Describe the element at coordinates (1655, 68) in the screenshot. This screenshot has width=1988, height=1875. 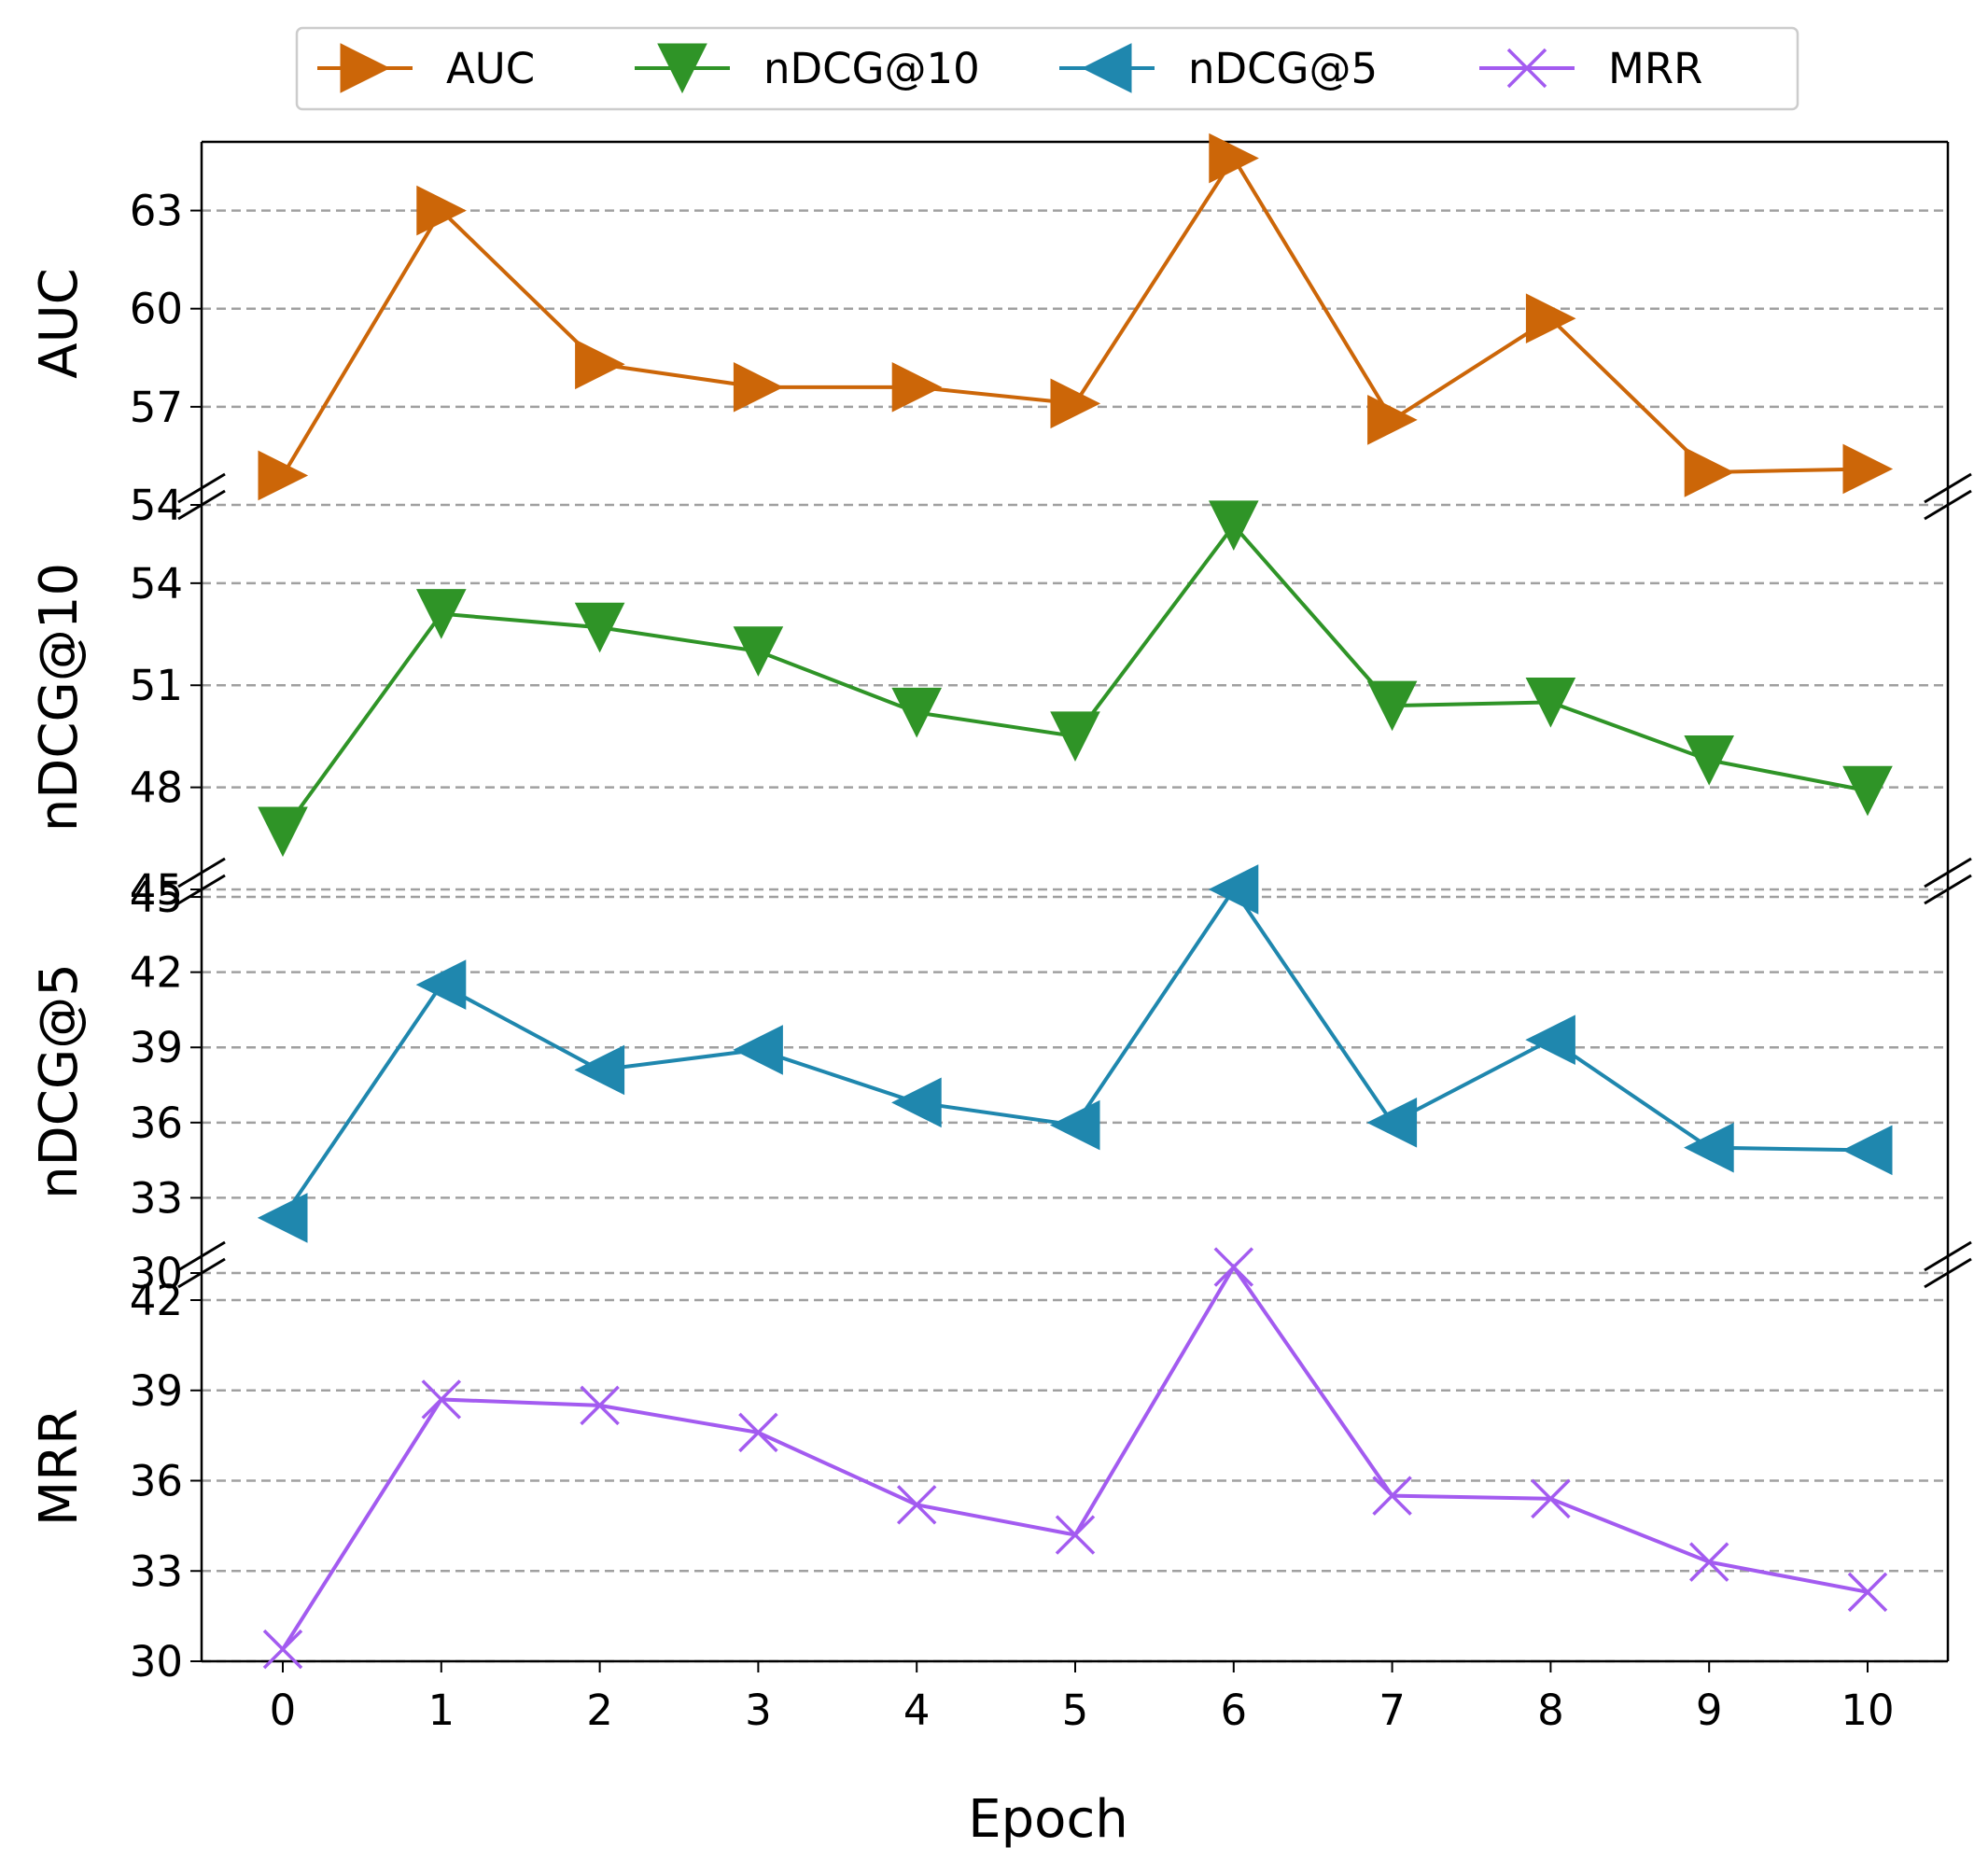
I see `legend-label: MRR` at that location.